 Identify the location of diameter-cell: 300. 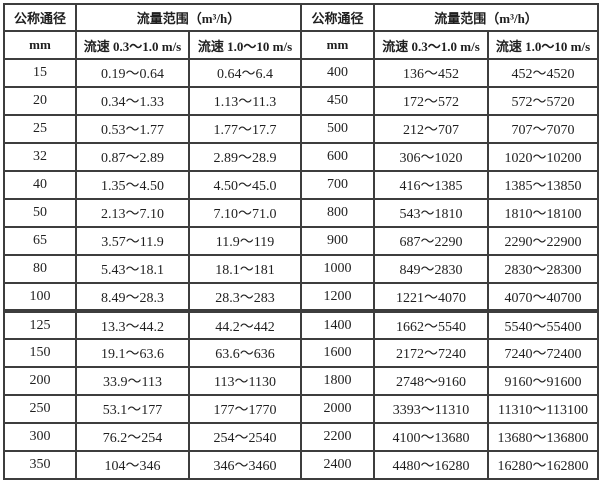
(40, 437).